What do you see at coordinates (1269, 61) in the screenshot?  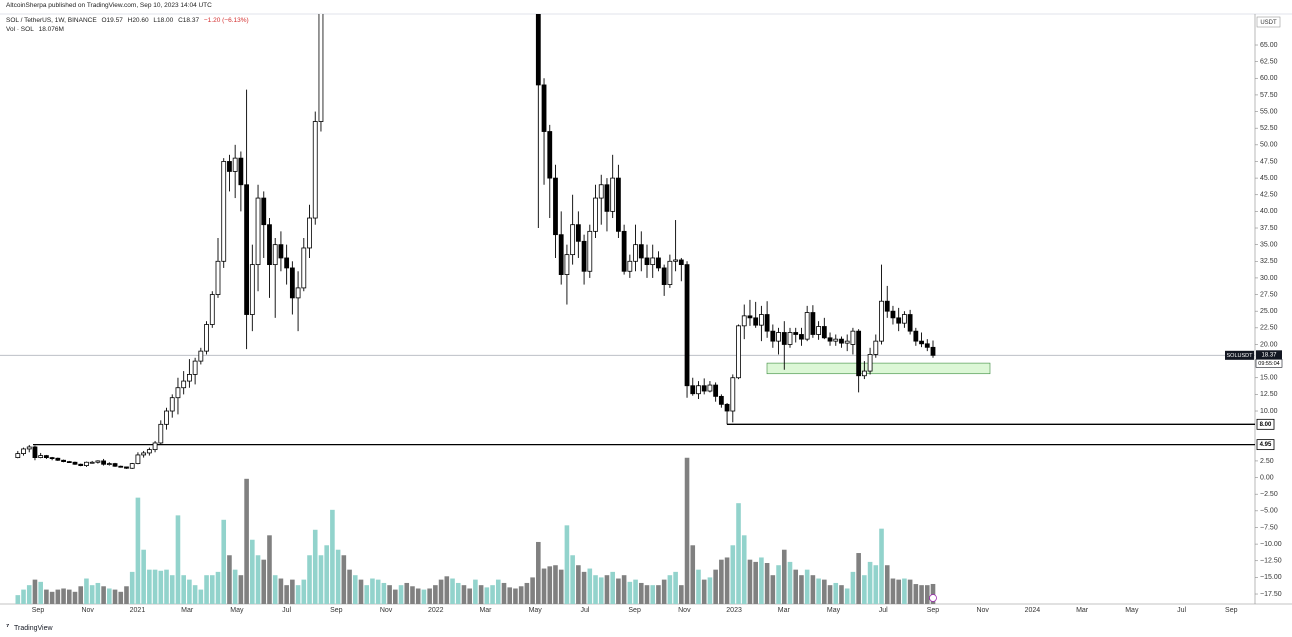 I see `y-tick-label: 62.50` at bounding box center [1269, 61].